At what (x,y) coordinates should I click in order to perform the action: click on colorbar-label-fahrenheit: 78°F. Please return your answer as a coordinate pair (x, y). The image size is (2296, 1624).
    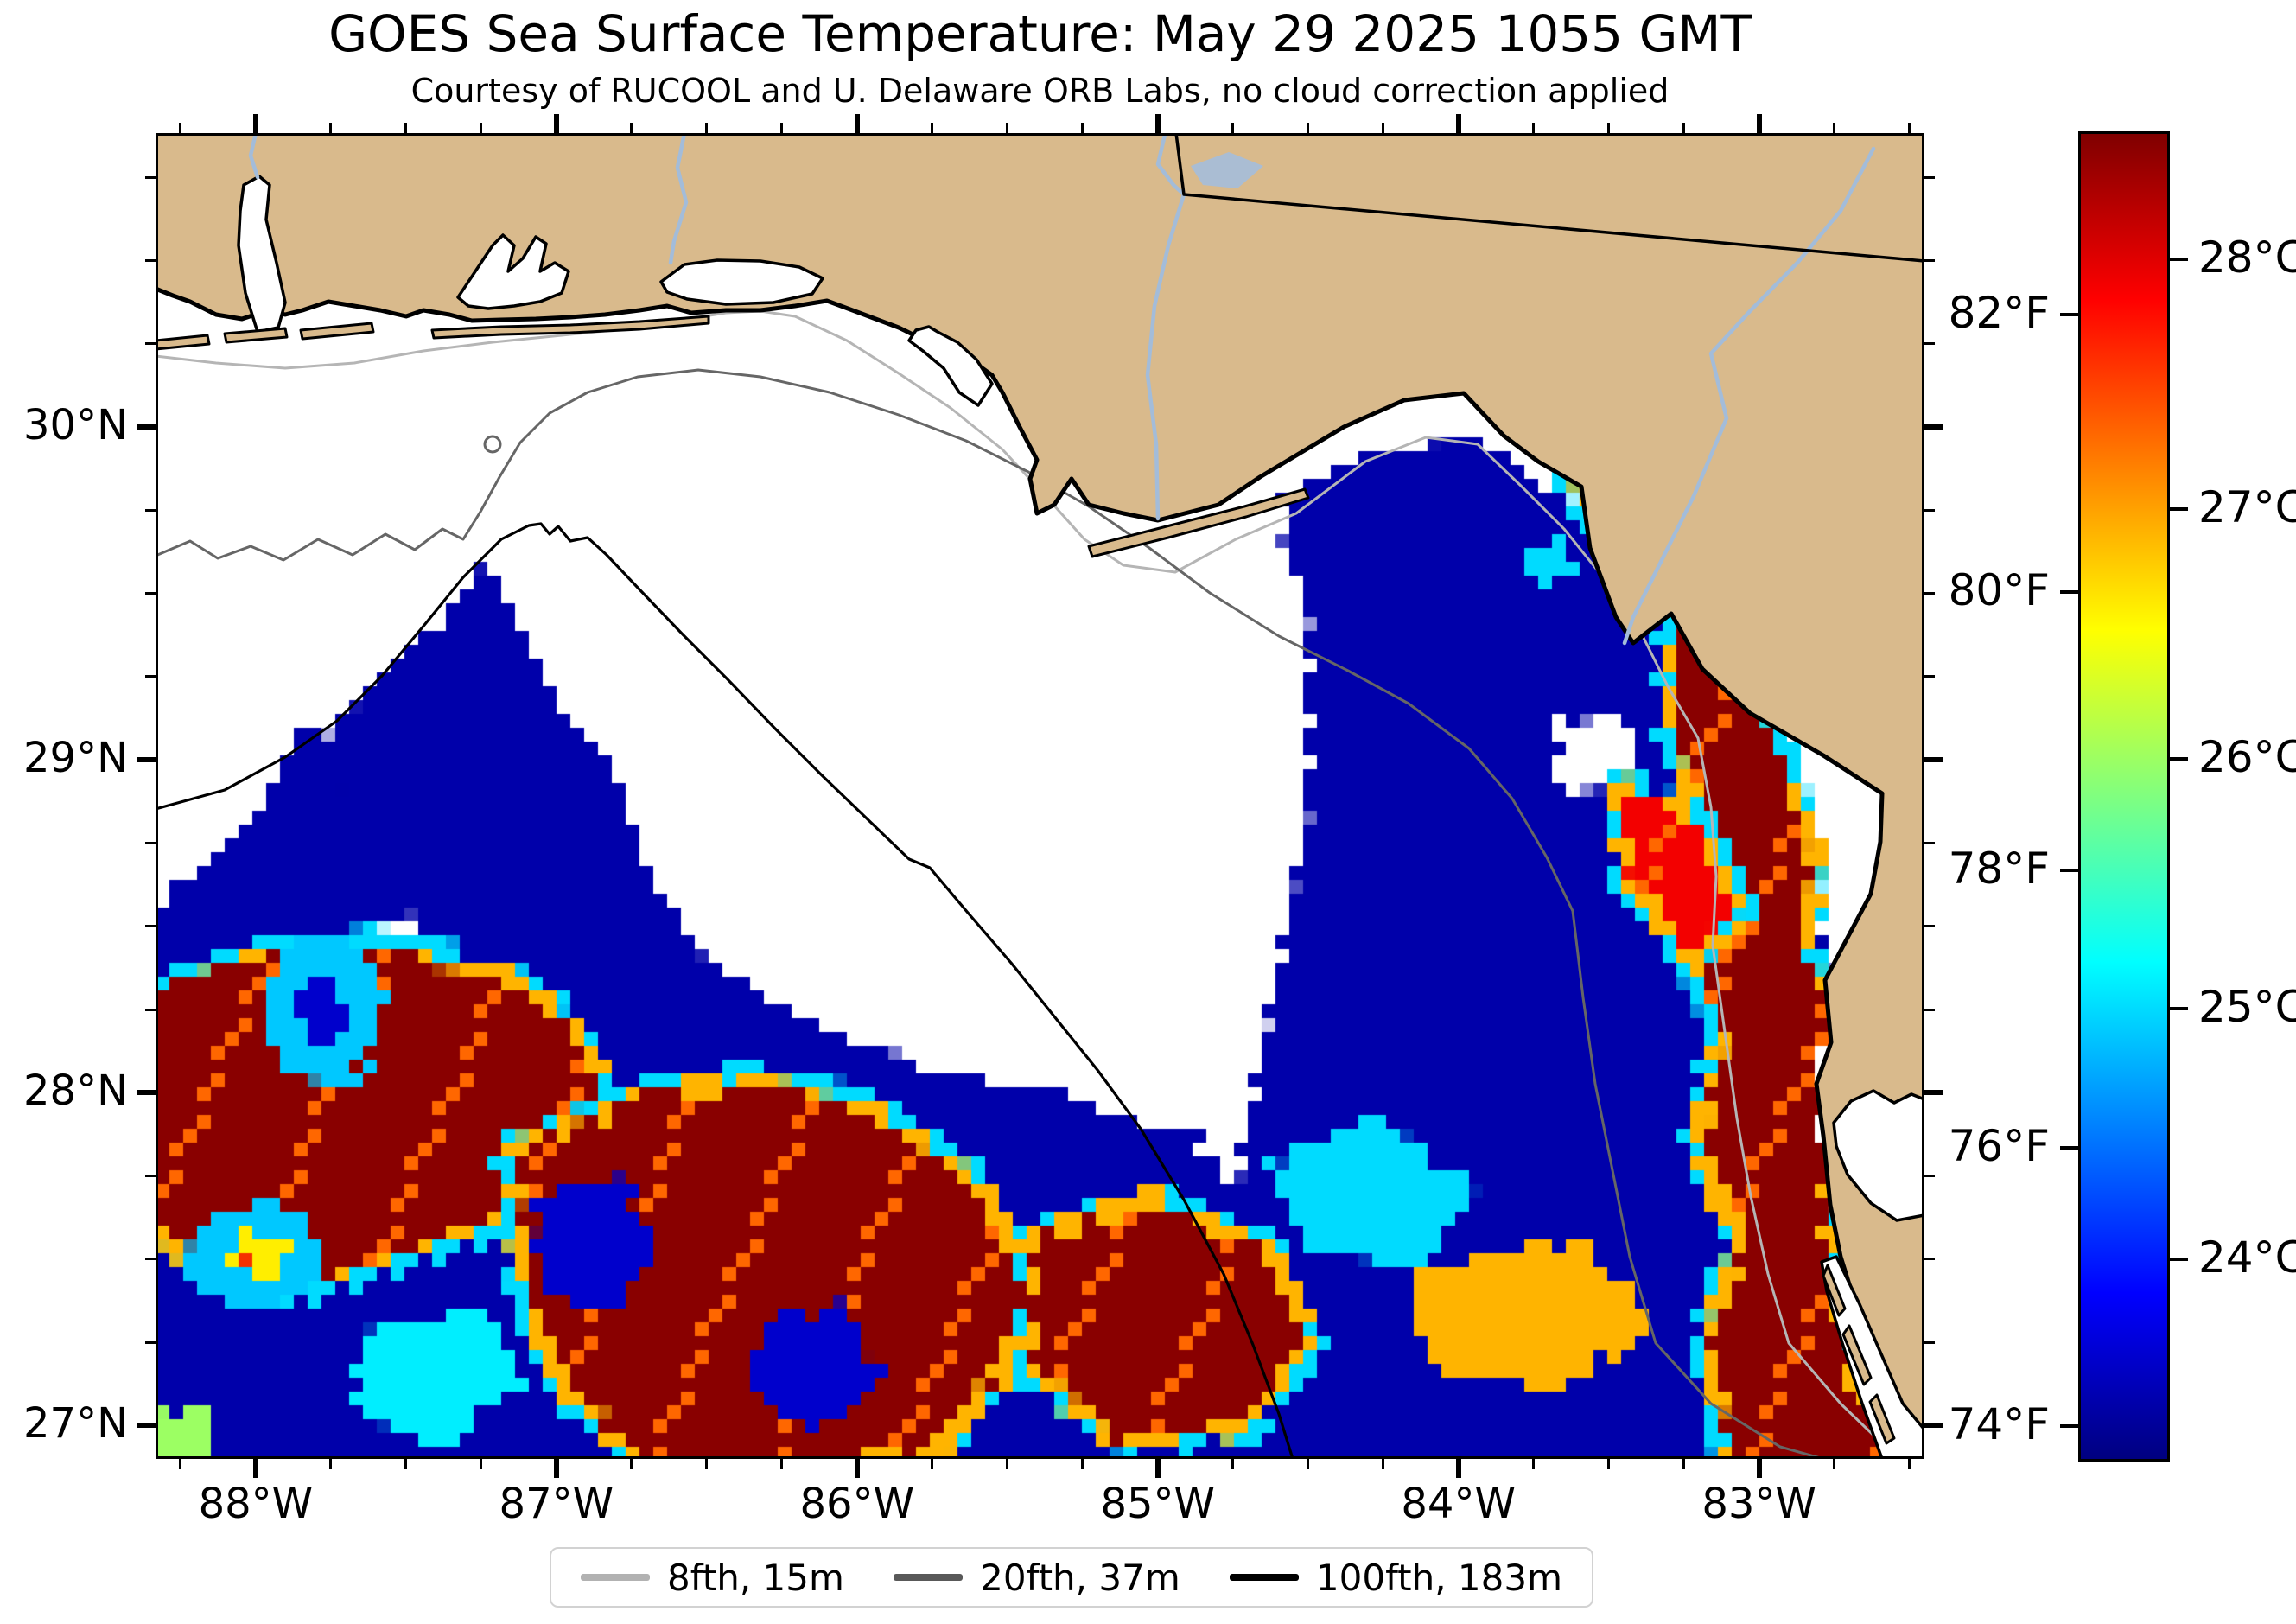
    Looking at the image, I should click on (1999, 868).